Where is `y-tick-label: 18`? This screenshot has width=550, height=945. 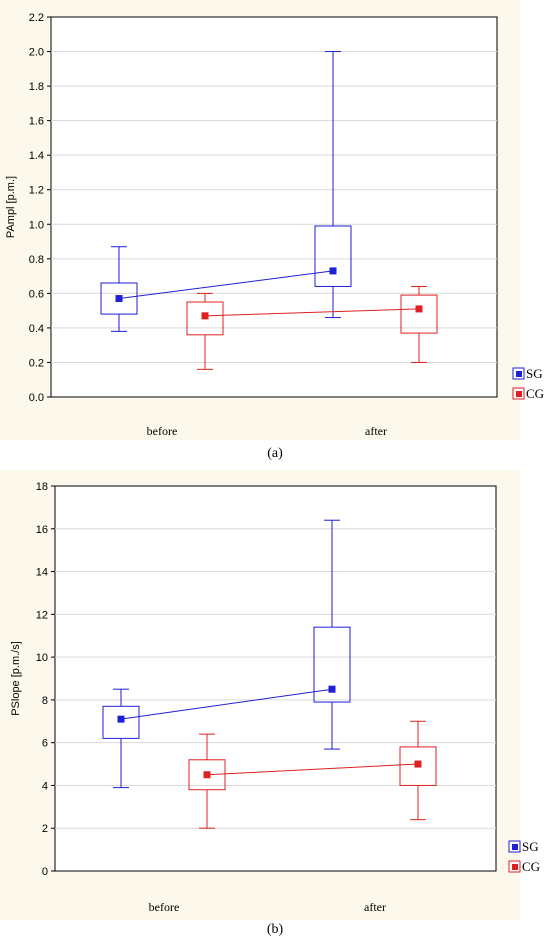
y-tick-label: 18 is located at coordinates (42, 487).